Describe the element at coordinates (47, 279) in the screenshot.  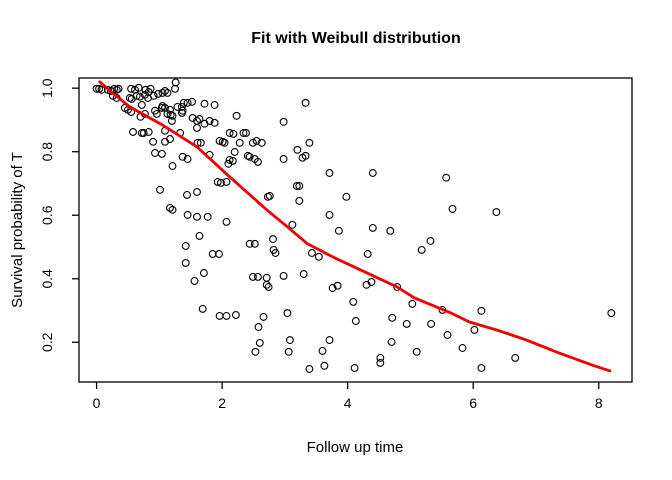
I see `y-tick-label: 0.4` at that location.